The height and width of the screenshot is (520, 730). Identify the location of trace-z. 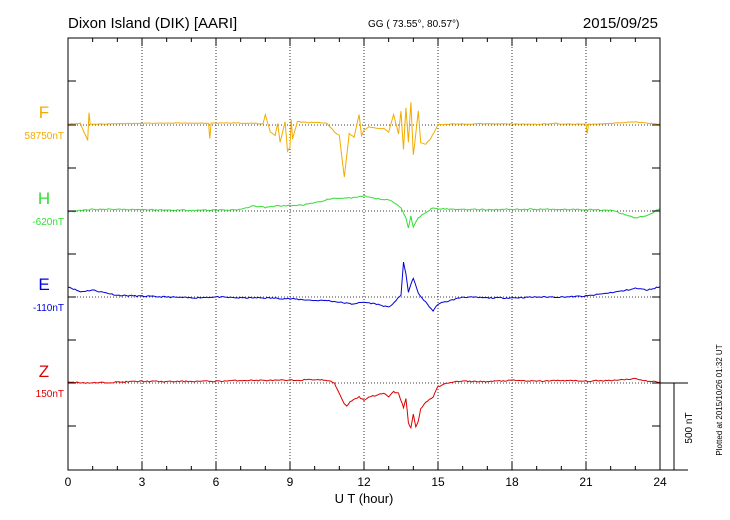
(364, 403).